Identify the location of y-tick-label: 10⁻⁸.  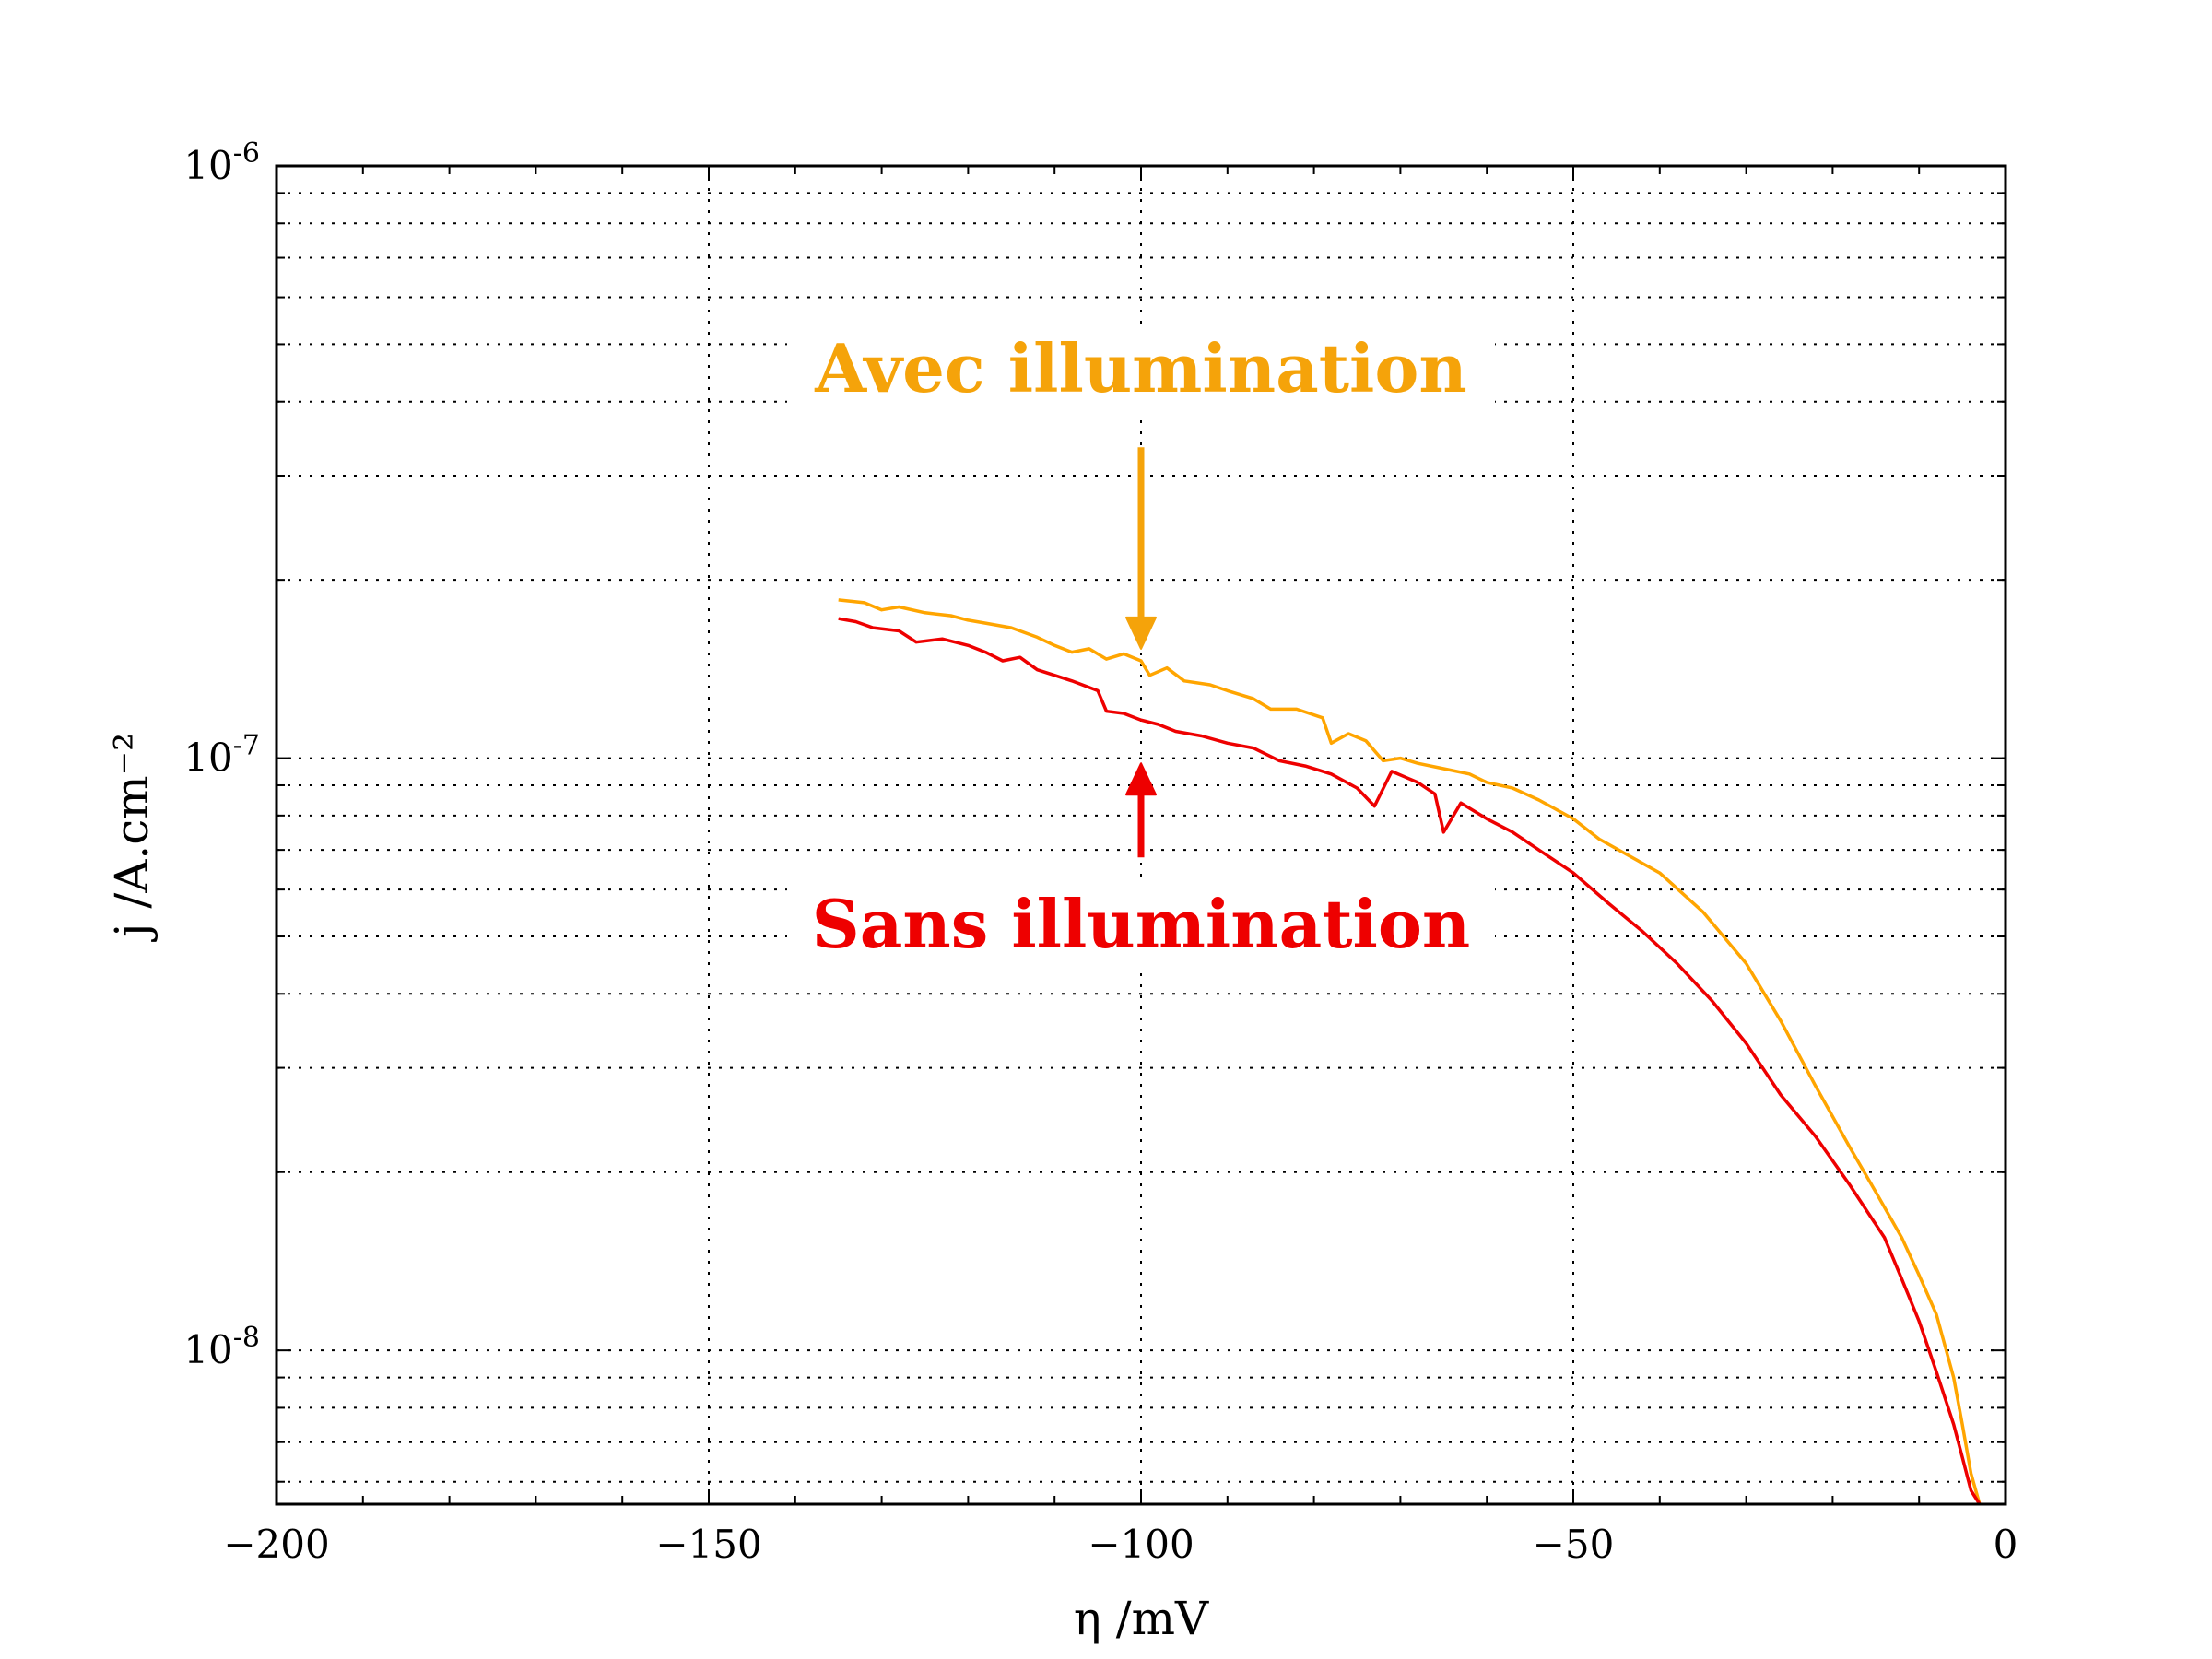
(221, 1347).